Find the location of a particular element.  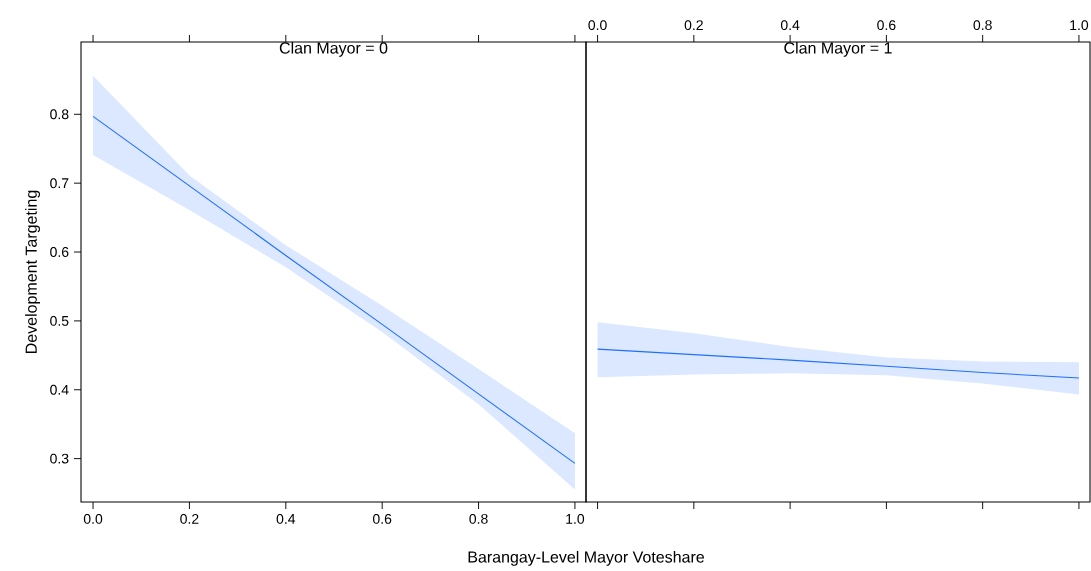

y-tick-label: 0.7 is located at coordinates (59, 183).